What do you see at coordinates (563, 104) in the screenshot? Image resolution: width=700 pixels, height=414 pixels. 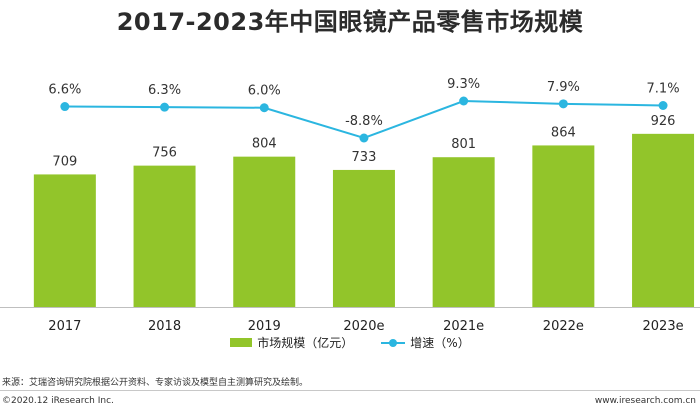 I see `growth-point-2022e` at bounding box center [563, 104].